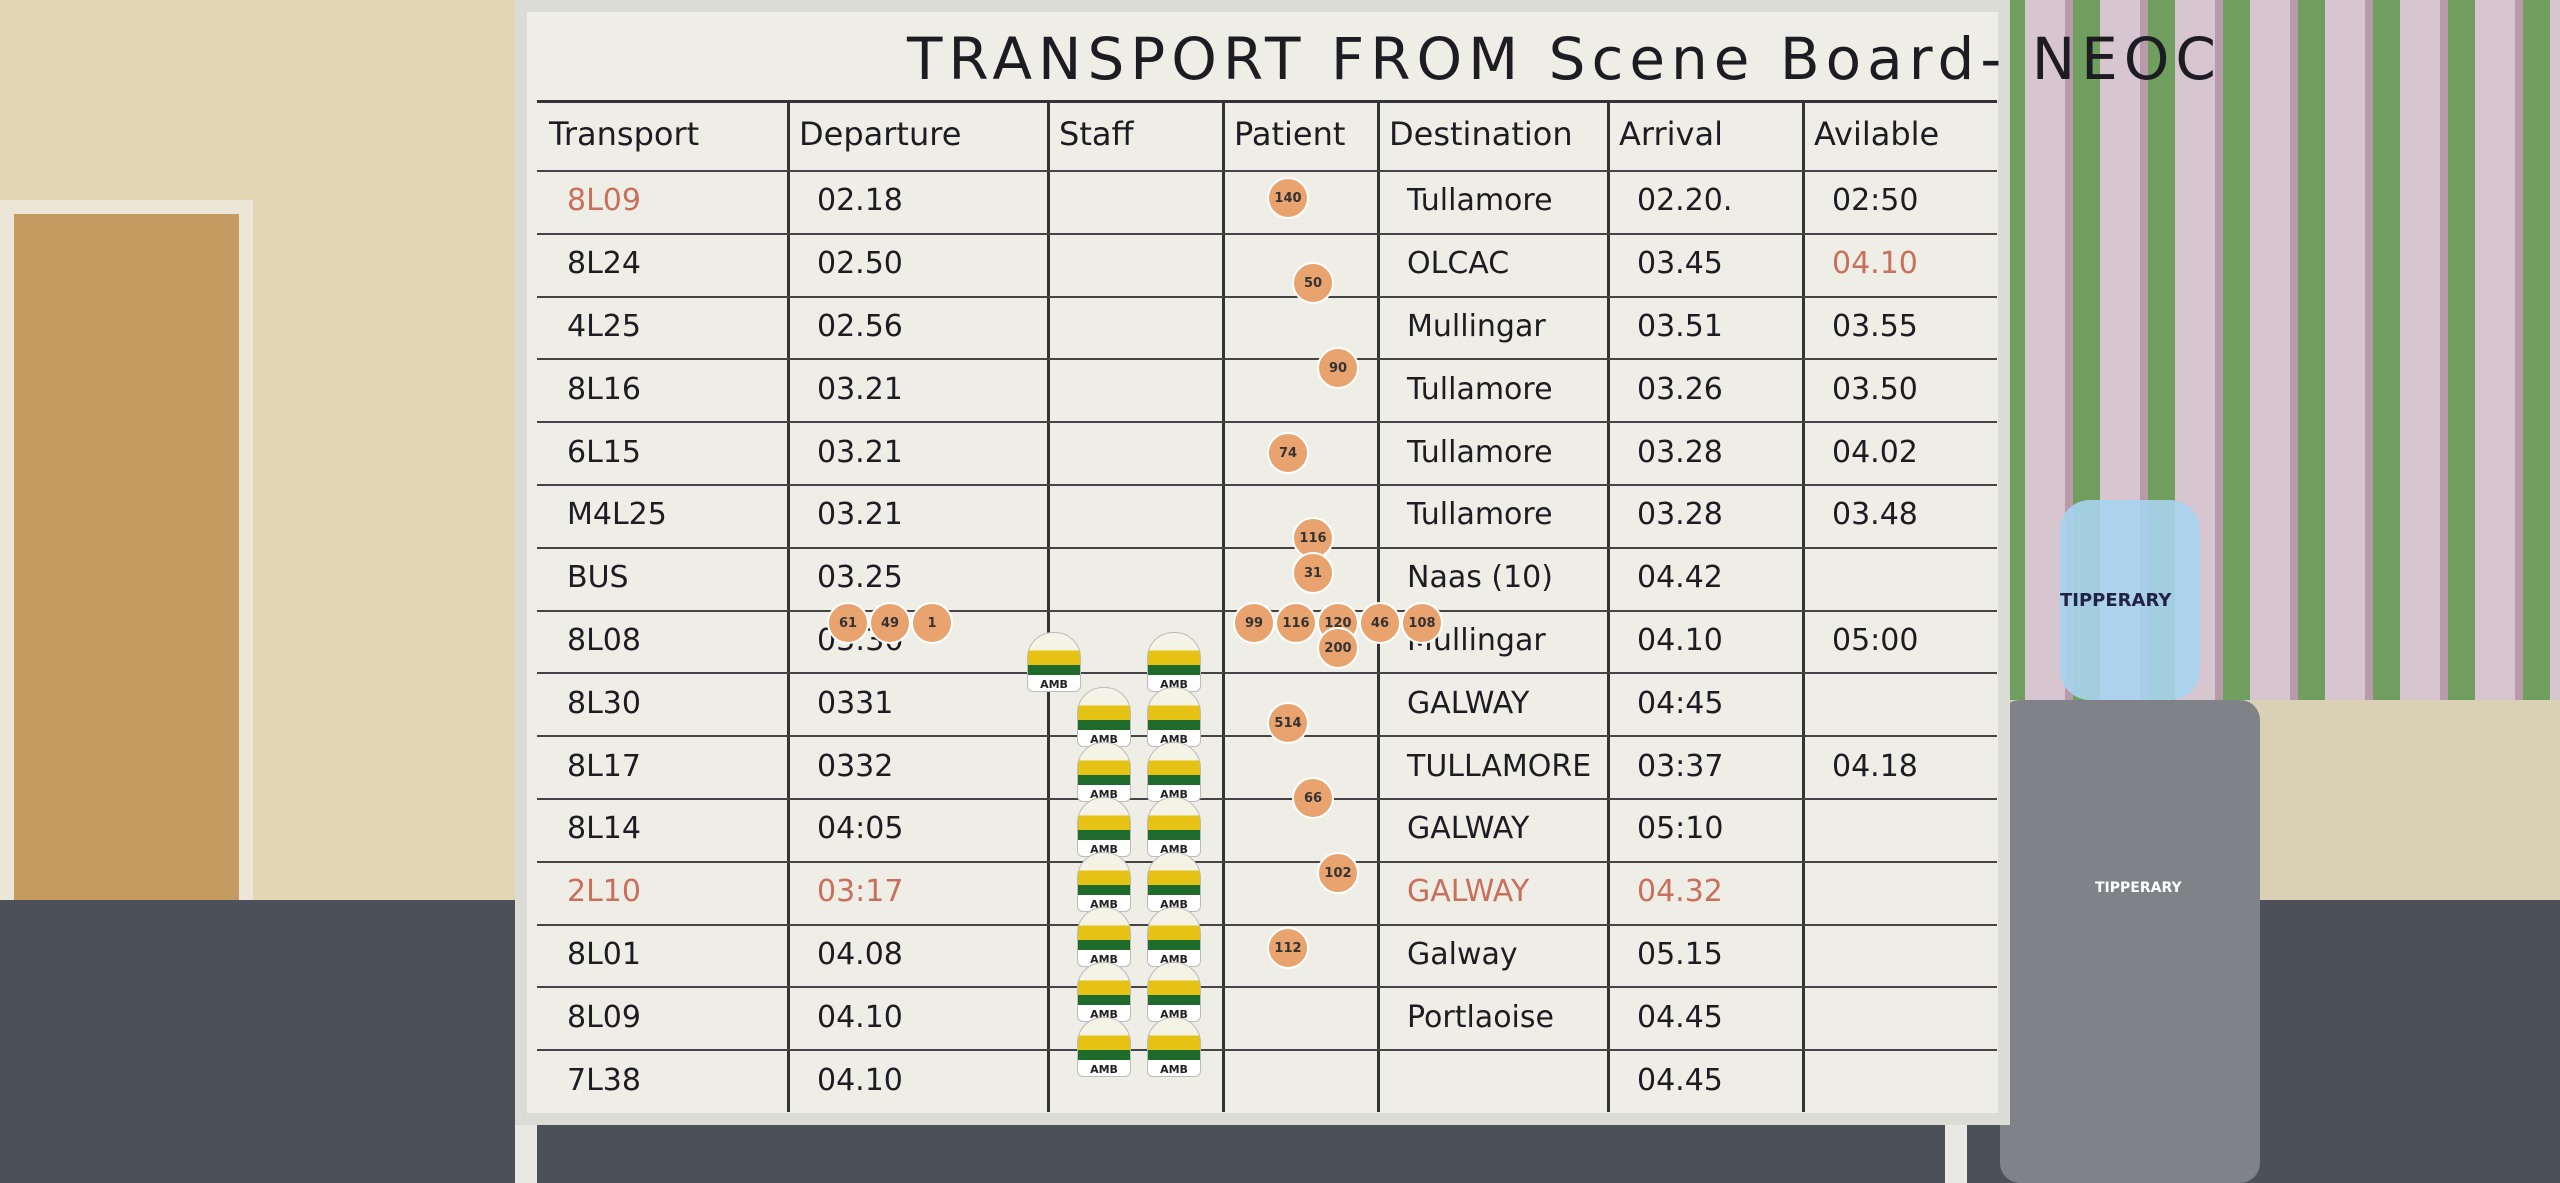  I want to click on table-cell: 04:45, so click(1680, 703).